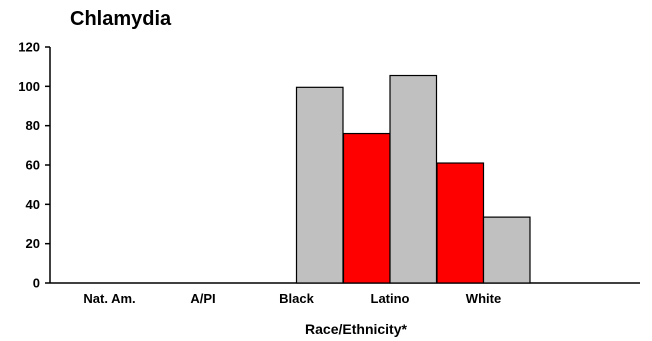 This screenshot has height=341, width=652. Describe the element at coordinates (29, 47) in the screenshot. I see `y-tick-label: 120` at that location.